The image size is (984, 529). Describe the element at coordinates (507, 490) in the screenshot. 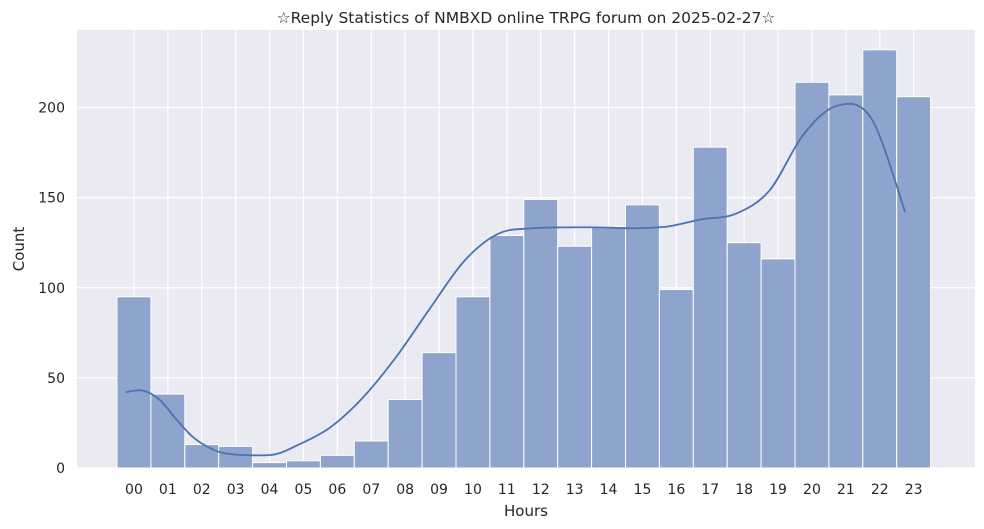

I see `x-tick-label: 11` at that location.